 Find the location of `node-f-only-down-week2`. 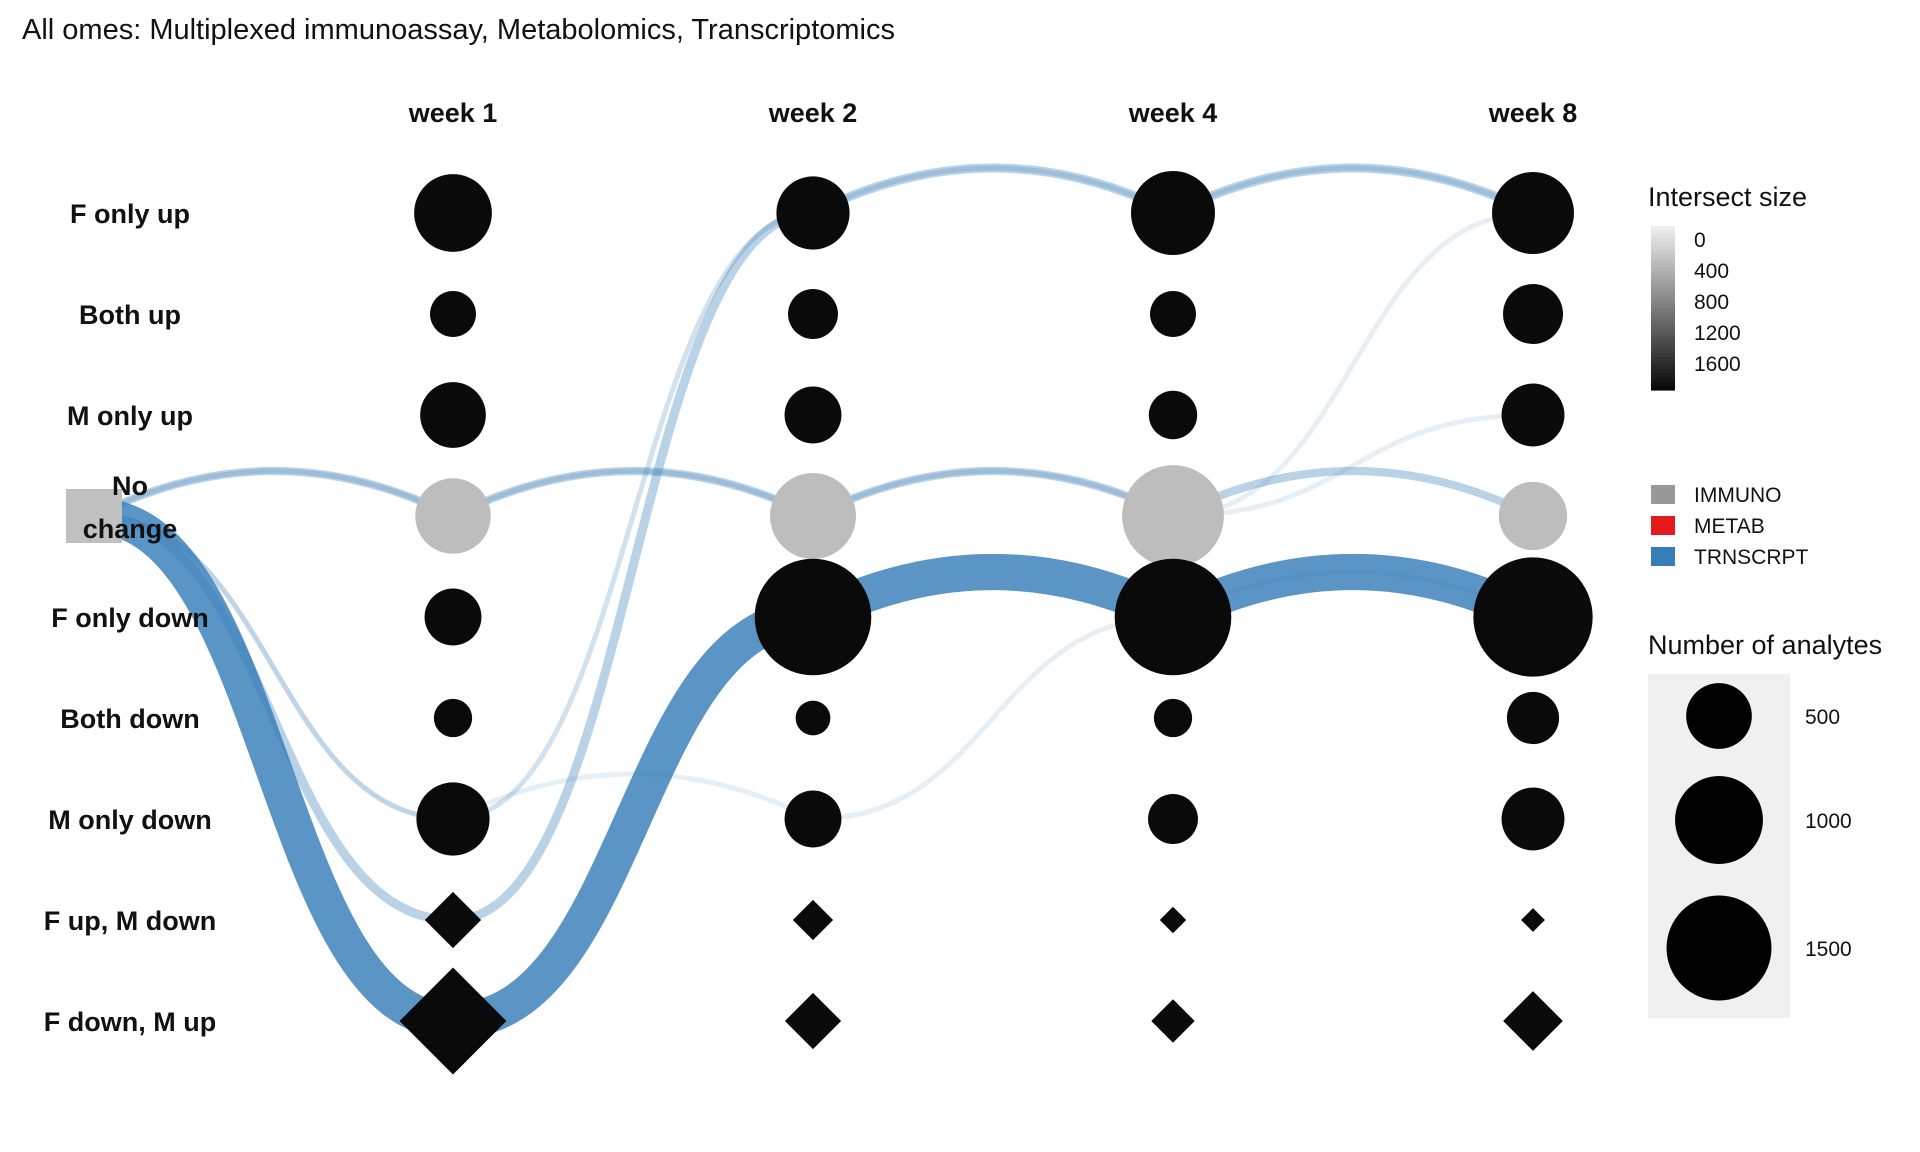

node-f-only-down-week2 is located at coordinates (813, 617).